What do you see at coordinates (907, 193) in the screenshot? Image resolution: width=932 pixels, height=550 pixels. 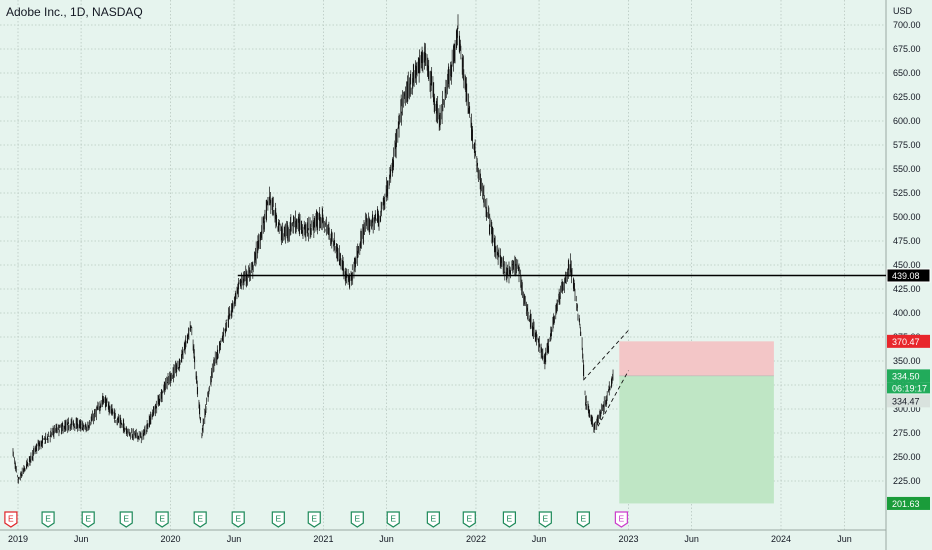 I see `y-tick-label: 525.00` at bounding box center [907, 193].